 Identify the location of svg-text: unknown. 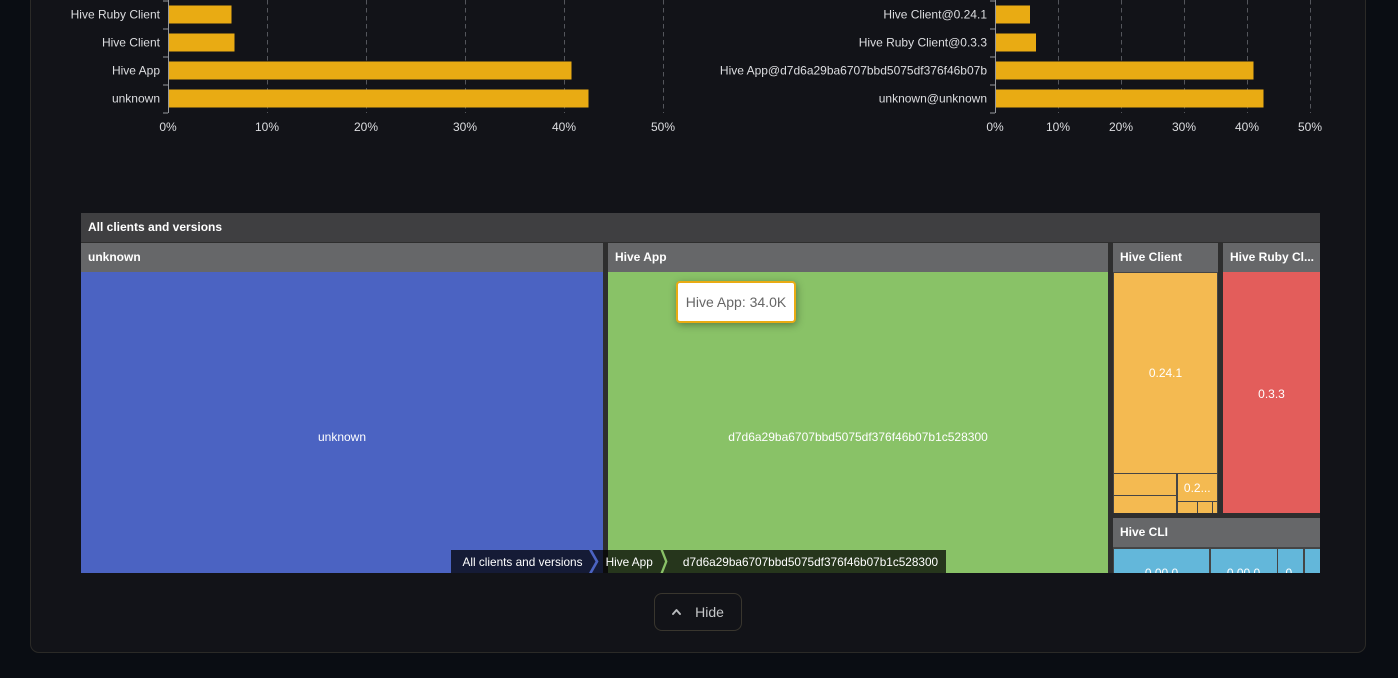
(136, 99).